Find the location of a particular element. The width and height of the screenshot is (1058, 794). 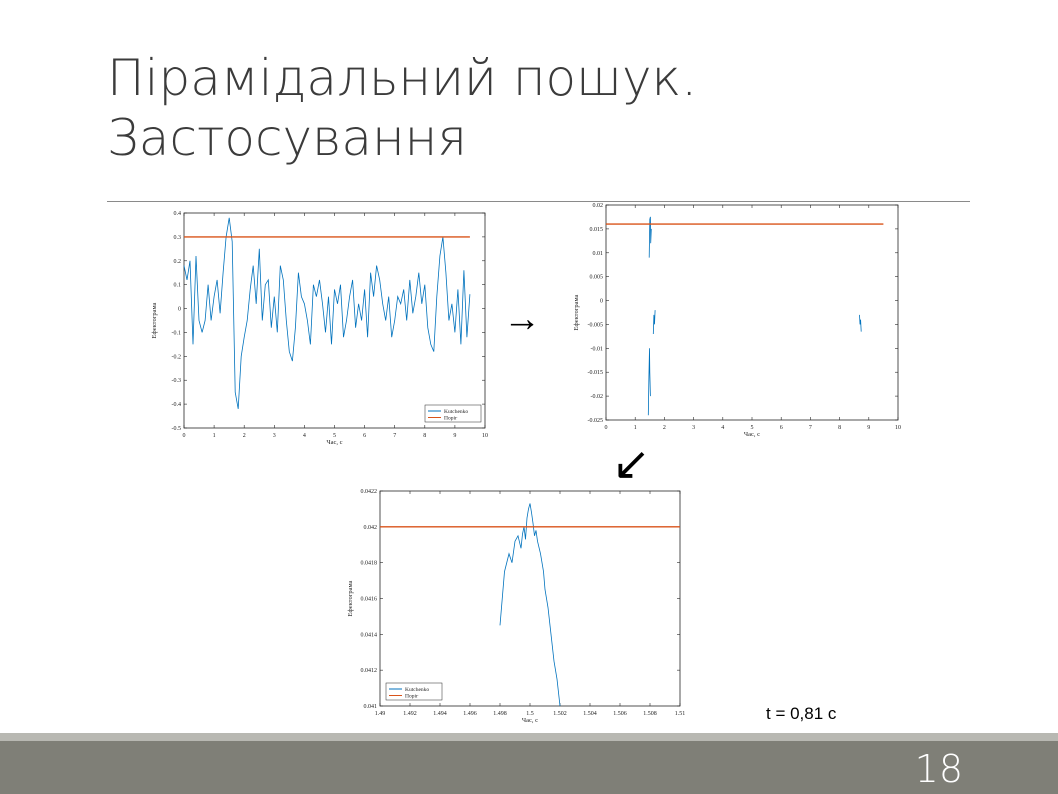

y-tick-label: 0.042 is located at coordinates (371, 528).